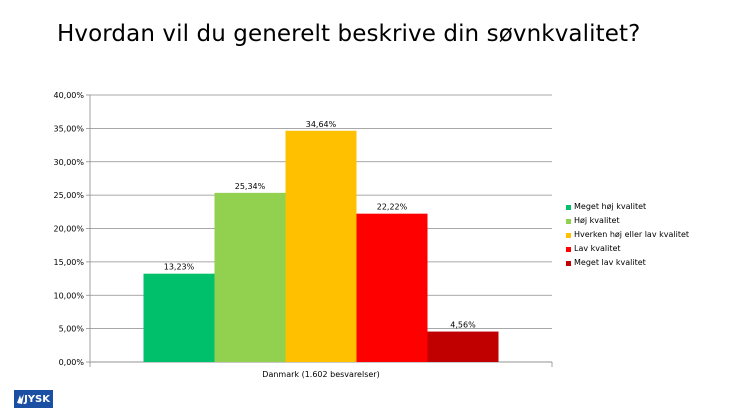 This screenshot has width=746, height=419. What do you see at coordinates (72, 329) in the screenshot?
I see `y-tick-label: 5,00%` at bounding box center [72, 329].